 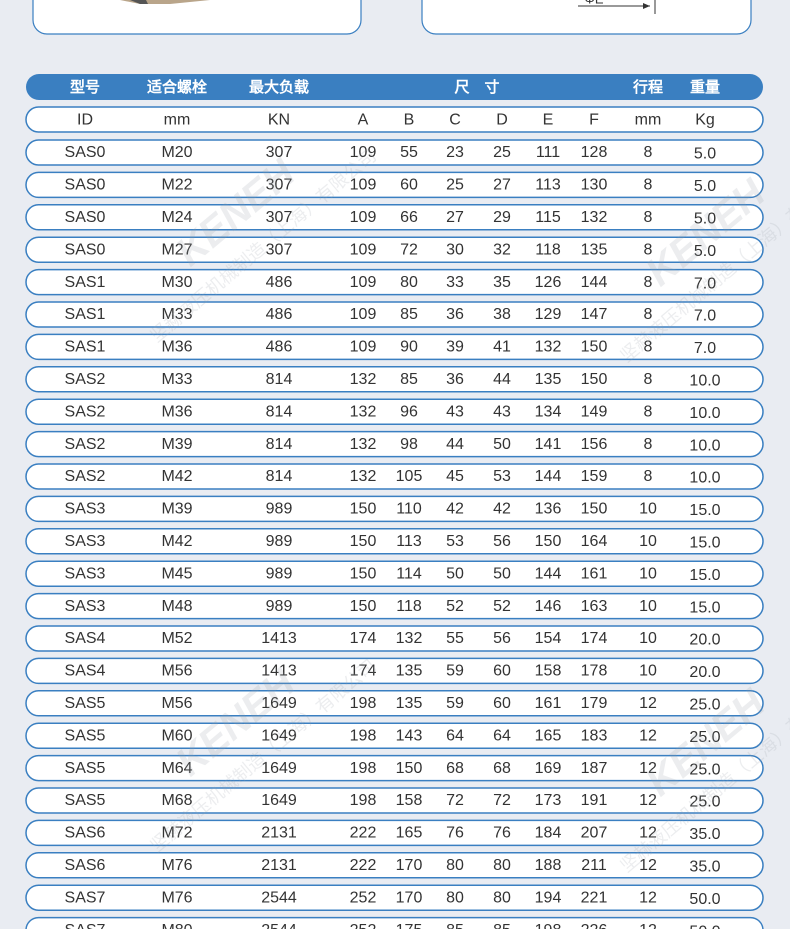 What do you see at coordinates (705, 316) in the screenshot?
I see `data-cell: 7.0` at bounding box center [705, 316].